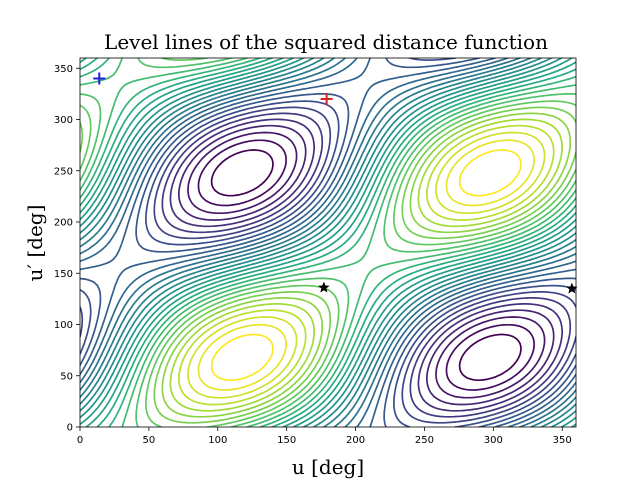 Image resolution: width=640 pixels, height=480 pixels. What do you see at coordinates (63, 325) in the screenshot?
I see `y-tick-label: 100` at bounding box center [63, 325].